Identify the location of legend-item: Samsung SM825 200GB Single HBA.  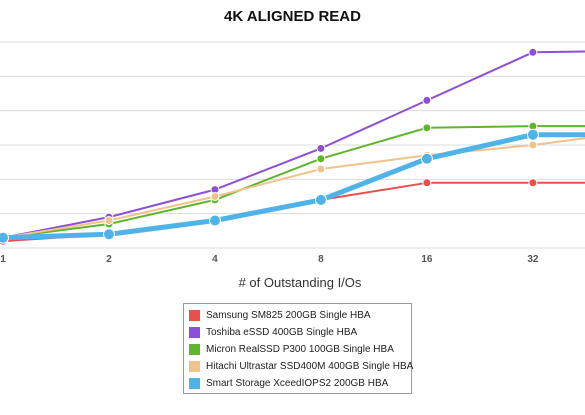
(297, 315).